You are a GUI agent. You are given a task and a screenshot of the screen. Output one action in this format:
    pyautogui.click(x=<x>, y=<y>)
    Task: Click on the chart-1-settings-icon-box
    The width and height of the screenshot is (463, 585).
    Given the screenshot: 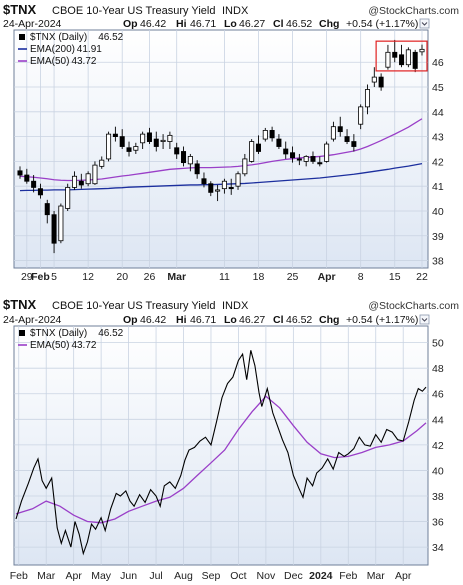 What is the action you would take?
    pyautogui.click(x=424, y=23)
    